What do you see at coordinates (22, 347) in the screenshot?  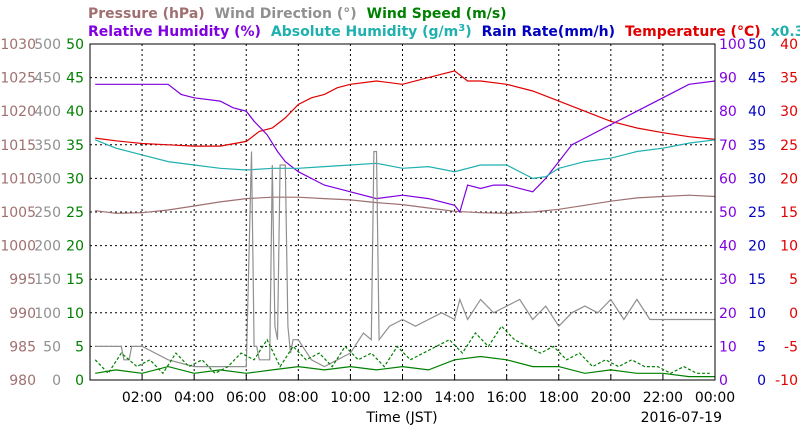 I see `pressure-tick-label: 985` at bounding box center [22, 347].